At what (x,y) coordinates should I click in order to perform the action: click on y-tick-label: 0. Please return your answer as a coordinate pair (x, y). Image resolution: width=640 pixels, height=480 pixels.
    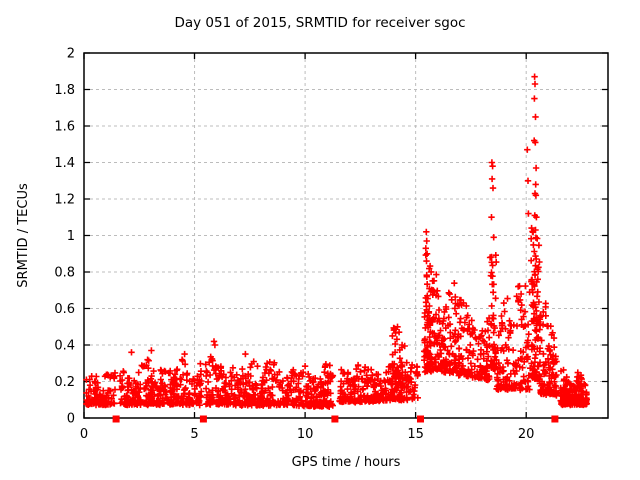
    Looking at the image, I should click on (71, 419).